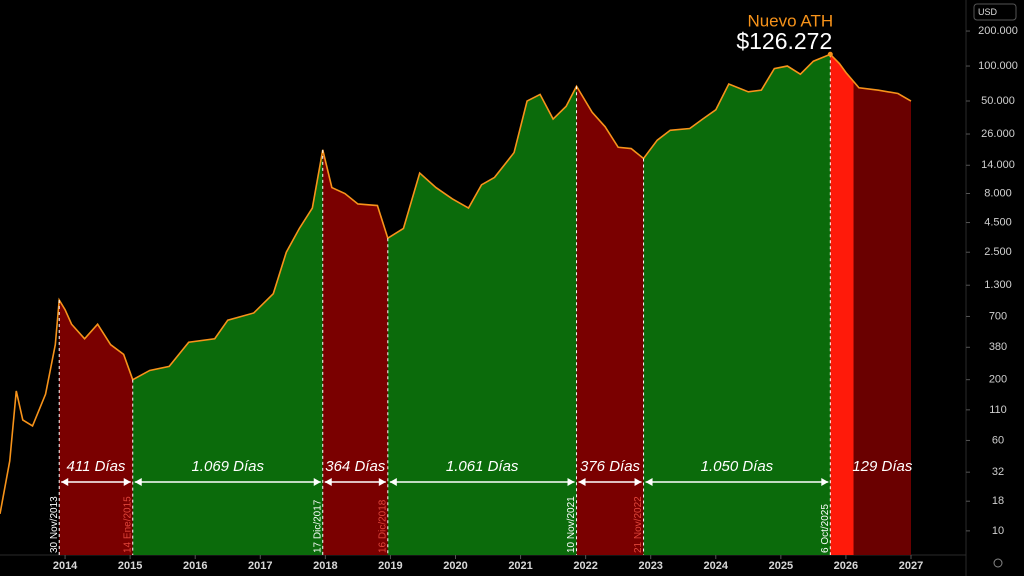 Image resolution: width=1024 pixels, height=576 pixels. Describe the element at coordinates (998, 165) in the screenshot. I see `y-tick-label: 14.000` at that location.